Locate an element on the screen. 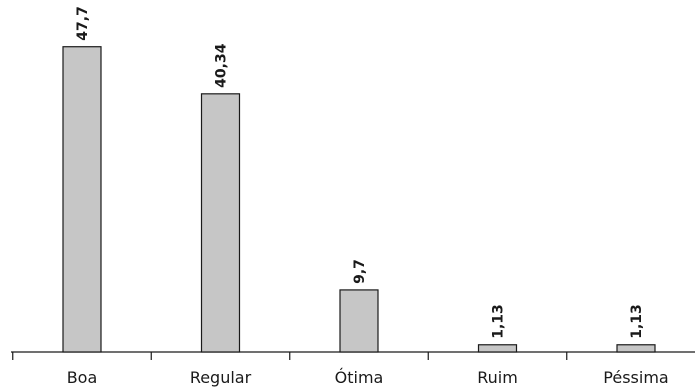  category-label: Péssima is located at coordinates (635, 377).